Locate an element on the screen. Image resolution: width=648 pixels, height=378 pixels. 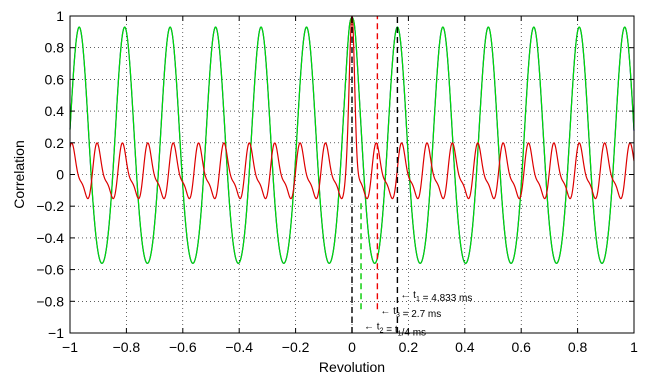
time-annotation: ← t2 = t1/4 ms is located at coordinates (395, 330).